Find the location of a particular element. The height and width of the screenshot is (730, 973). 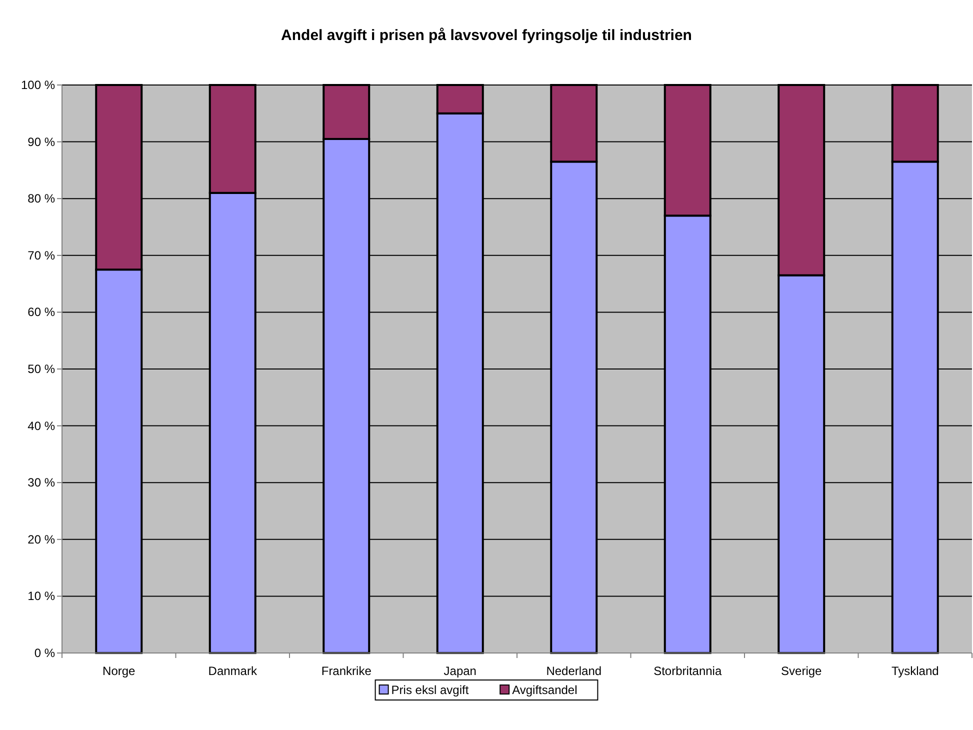

y-tick-label: 50 % is located at coordinates (42, 369).